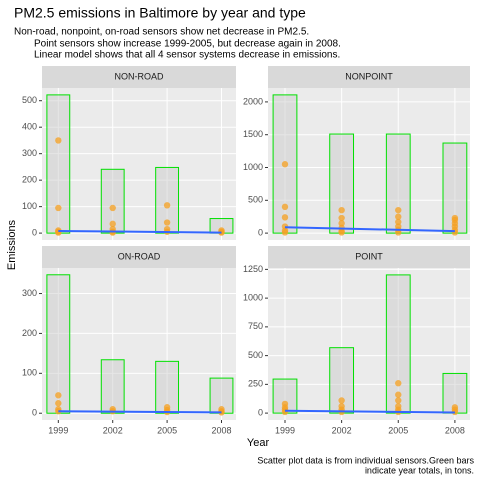 Image resolution: width=480 pixels, height=480 pixels. I want to click on strip-label: NONPOINT, so click(369, 76).